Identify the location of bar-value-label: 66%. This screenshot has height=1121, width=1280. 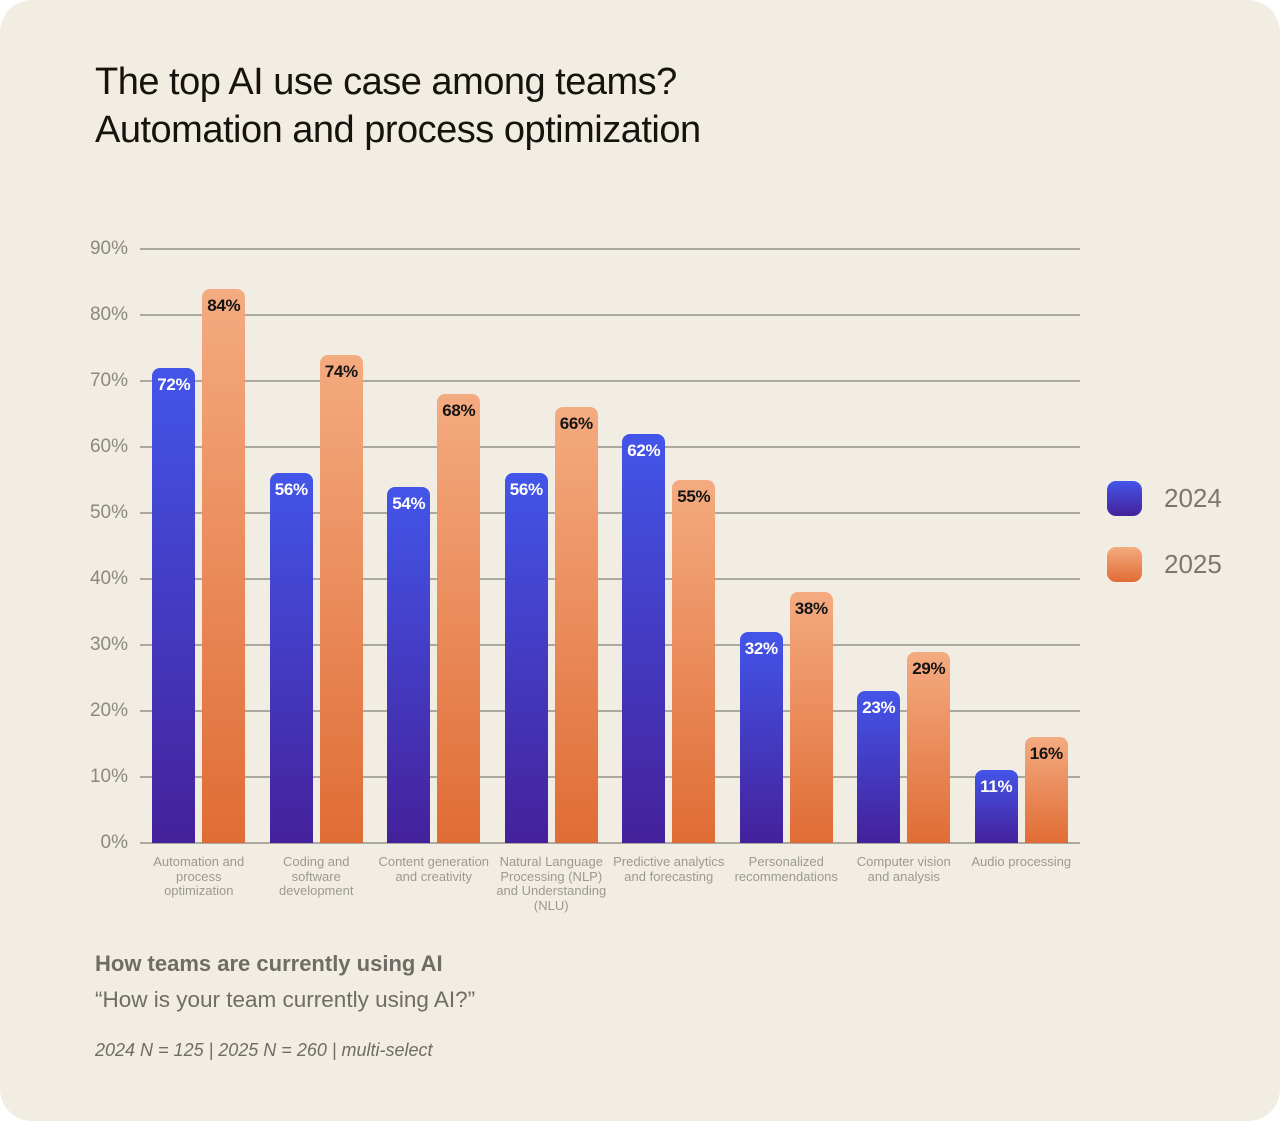
(576, 424).